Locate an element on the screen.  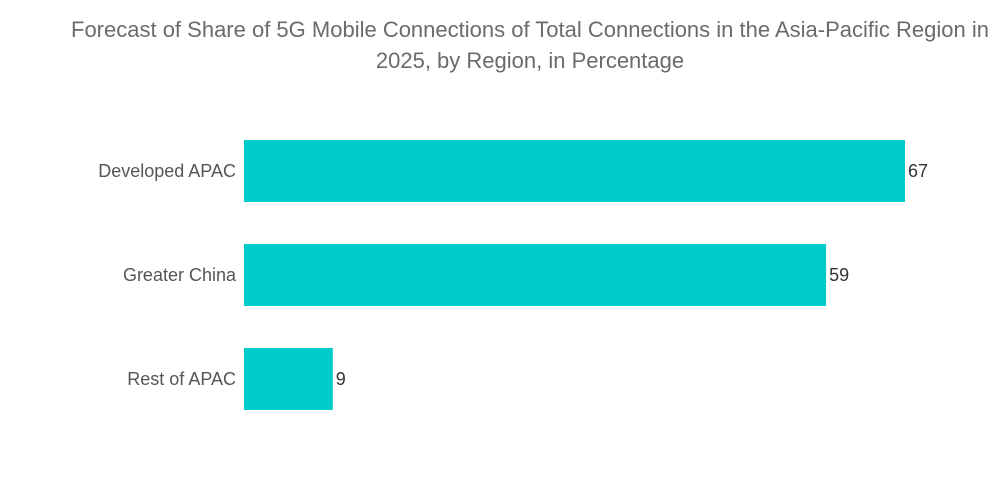
category-label: Developed APAC is located at coordinates (167, 171).